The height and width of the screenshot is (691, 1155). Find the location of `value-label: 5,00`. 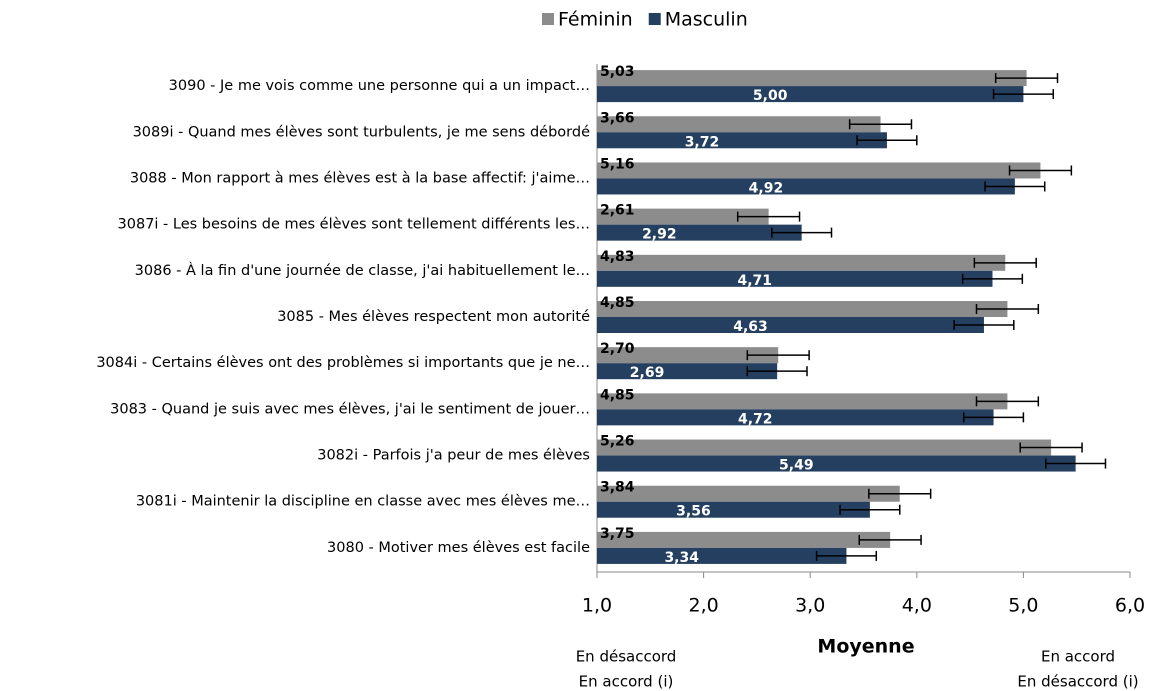

value-label: 5,00 is located at coordinates (770, 96).